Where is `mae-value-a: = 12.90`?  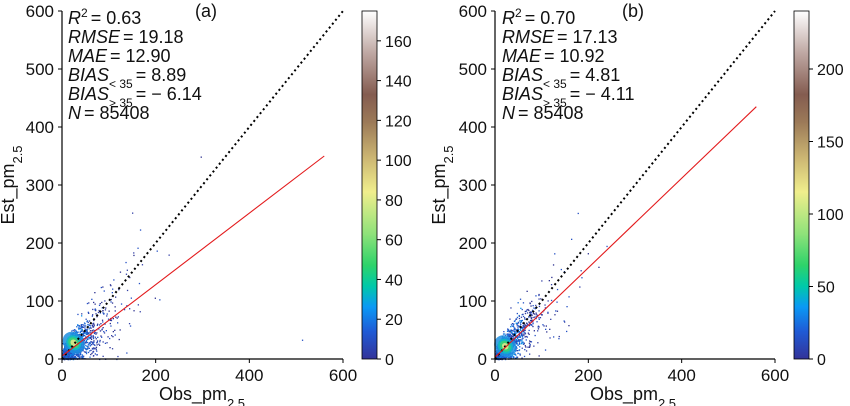
mae-value-a: = 12.90 is located at coordinates (140, 56).